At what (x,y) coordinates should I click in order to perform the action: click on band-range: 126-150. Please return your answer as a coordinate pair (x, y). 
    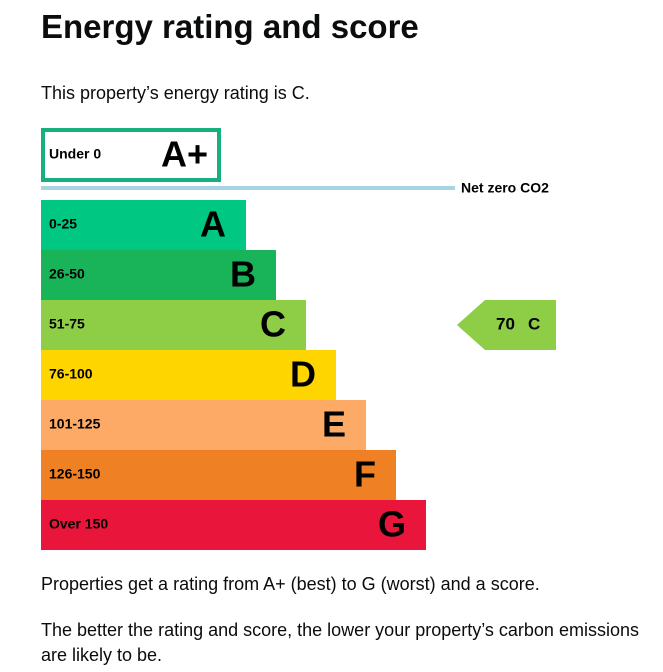
    Looking at the image, I should click on (75, 474).